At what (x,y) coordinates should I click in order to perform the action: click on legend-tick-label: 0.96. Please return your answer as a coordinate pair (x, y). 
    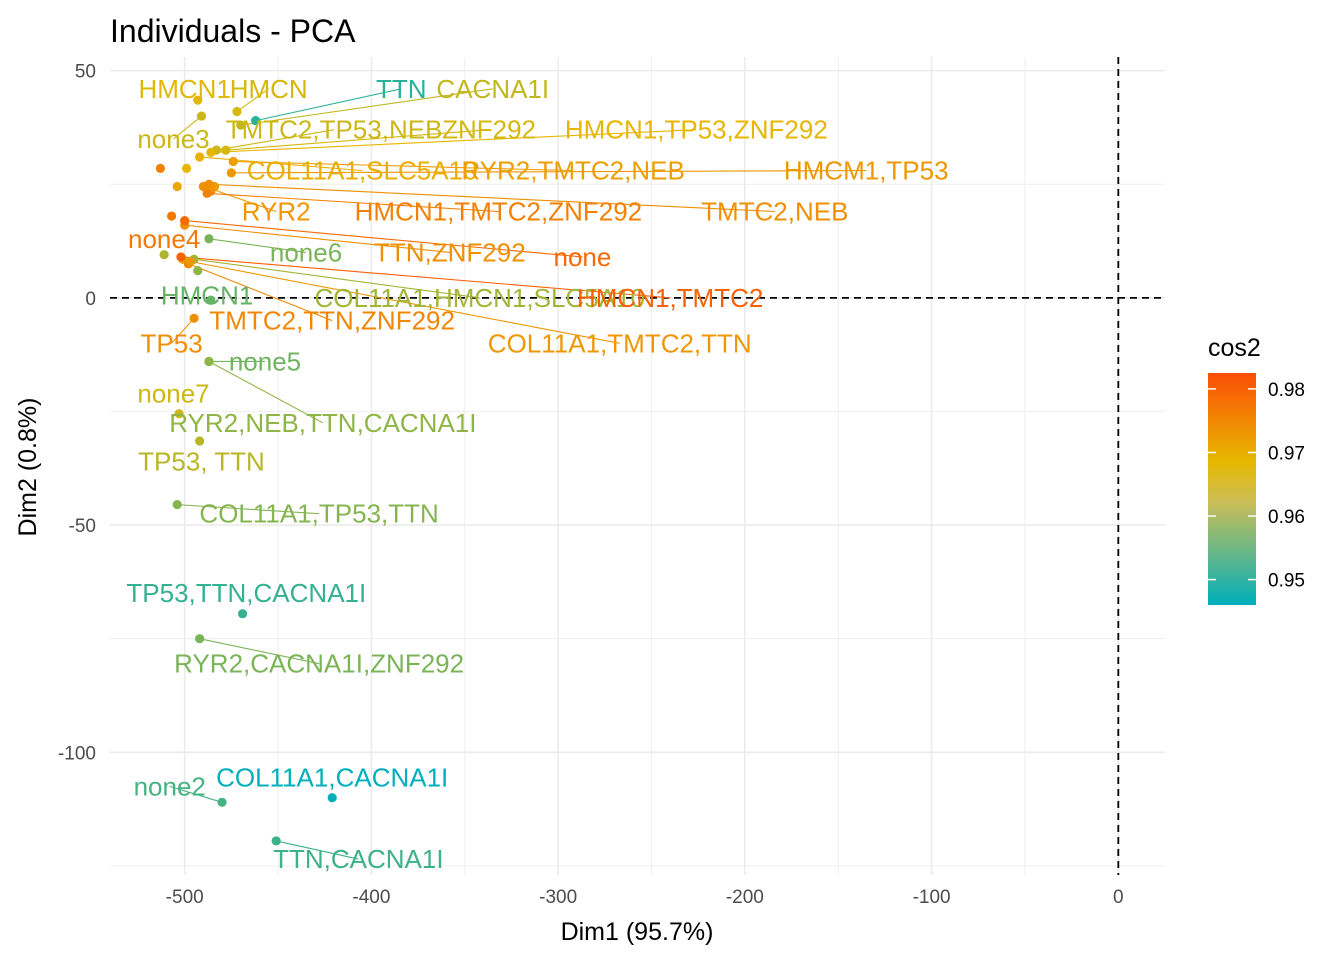
    Looking at the image, I should click on (1286, 517).